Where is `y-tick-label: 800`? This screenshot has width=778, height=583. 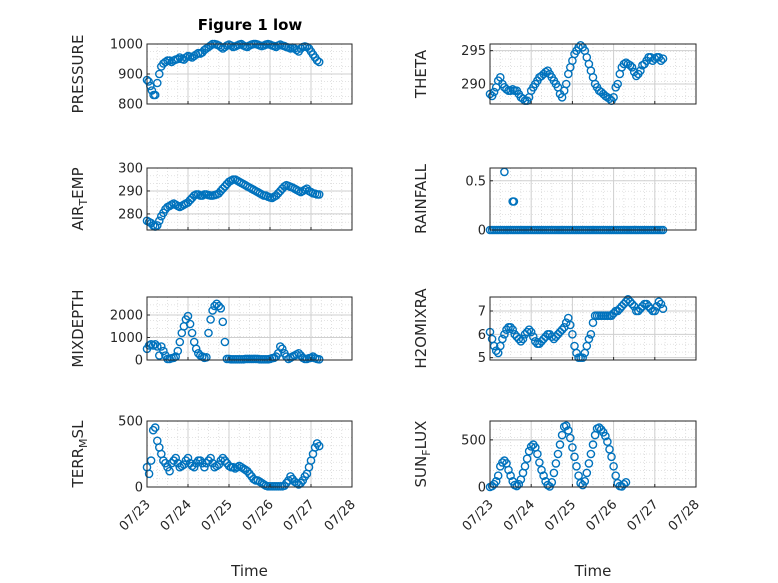
y-tick-label: 800 is located at coordinates (130, 105).